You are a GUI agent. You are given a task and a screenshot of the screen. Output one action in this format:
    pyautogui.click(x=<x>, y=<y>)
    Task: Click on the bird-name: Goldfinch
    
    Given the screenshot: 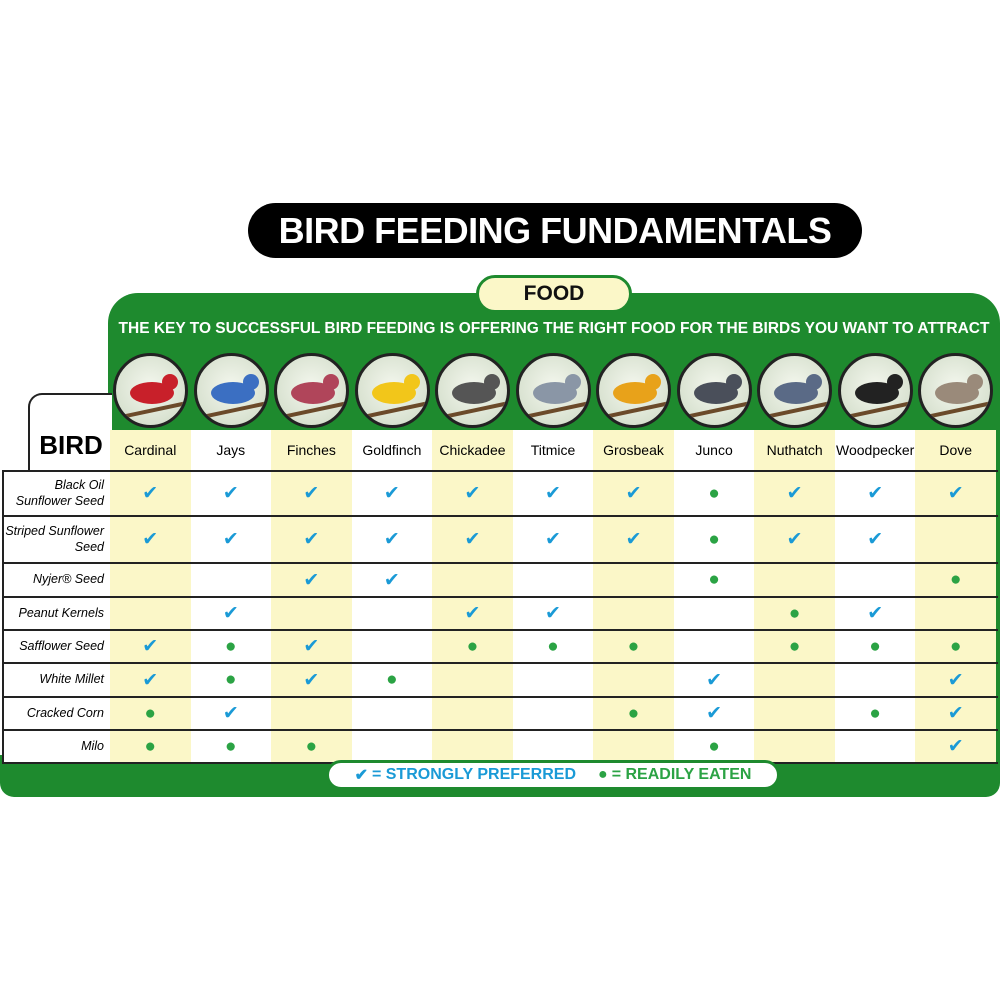 What is the action you would take?
    pyautogui.click(x=392, y=450)
    